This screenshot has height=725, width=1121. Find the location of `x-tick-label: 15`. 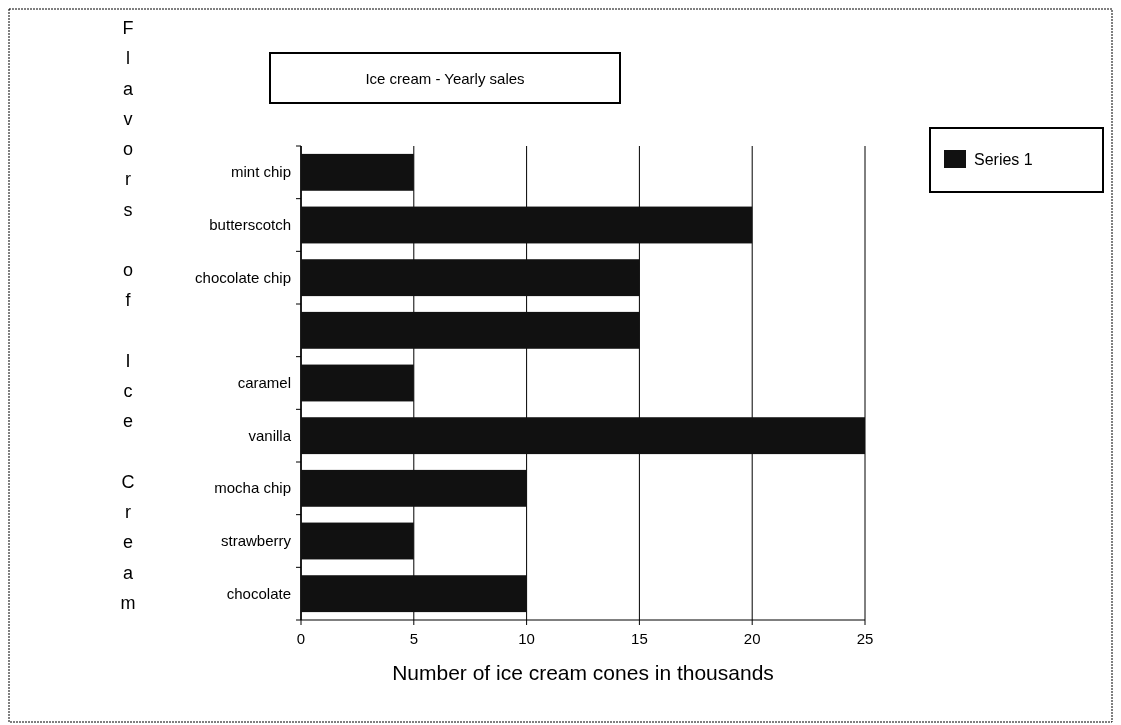

x-tick-label: 15 is located at coordinates (639, 638).